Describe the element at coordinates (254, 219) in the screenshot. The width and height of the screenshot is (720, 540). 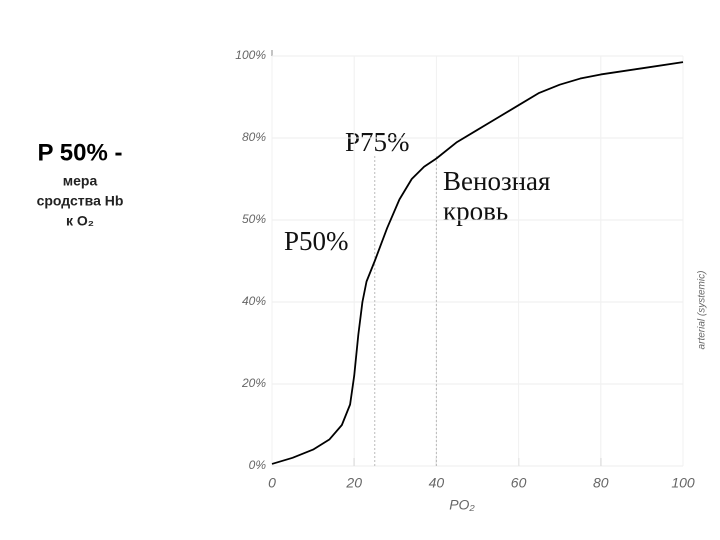
I see `y-tick-label: 50%` at that location.